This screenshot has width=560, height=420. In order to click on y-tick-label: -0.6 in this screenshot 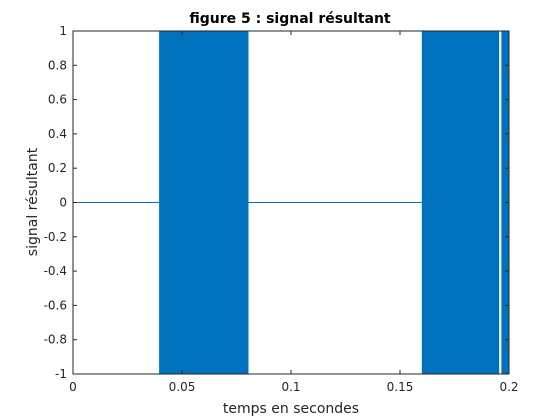, I will do `click(55, 305)`.